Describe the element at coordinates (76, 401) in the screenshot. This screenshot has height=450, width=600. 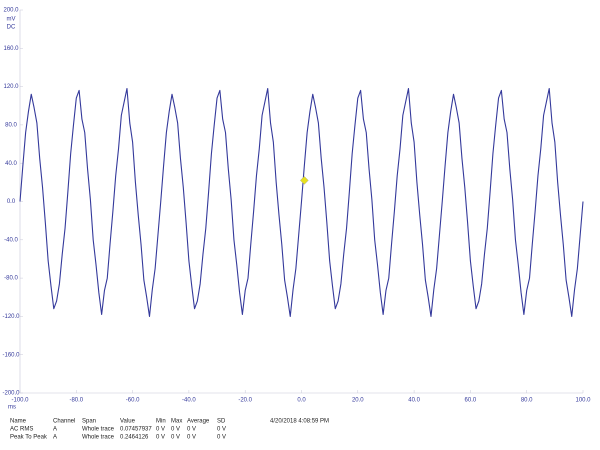
I see `x-tick-label: -80.0` at that location.